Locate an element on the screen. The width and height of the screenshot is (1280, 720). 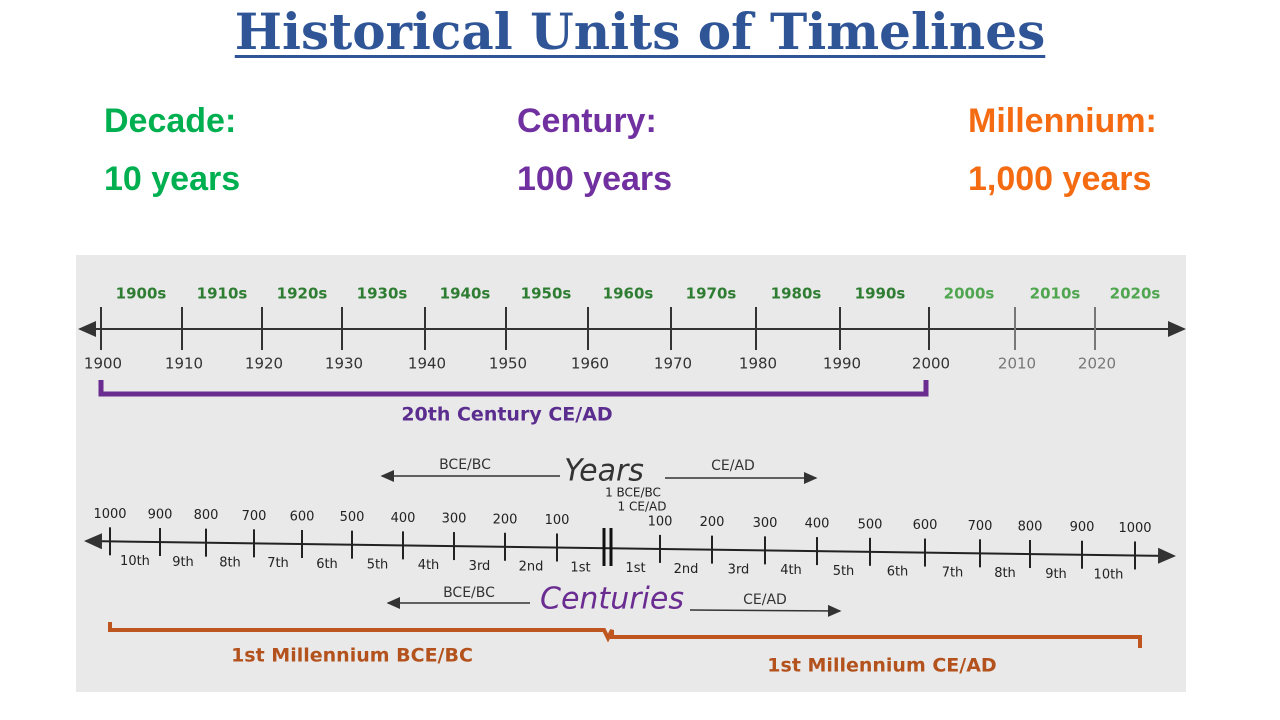
year-label: 1940 is located at coordinates (427, 364).